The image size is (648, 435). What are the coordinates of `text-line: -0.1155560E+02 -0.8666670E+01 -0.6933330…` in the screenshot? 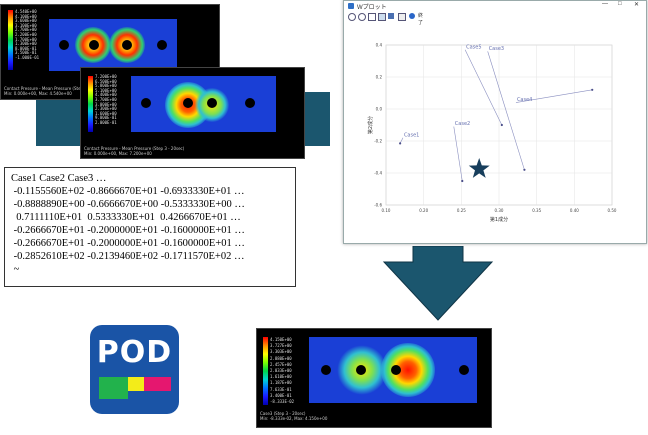 It's located at (128, 191).